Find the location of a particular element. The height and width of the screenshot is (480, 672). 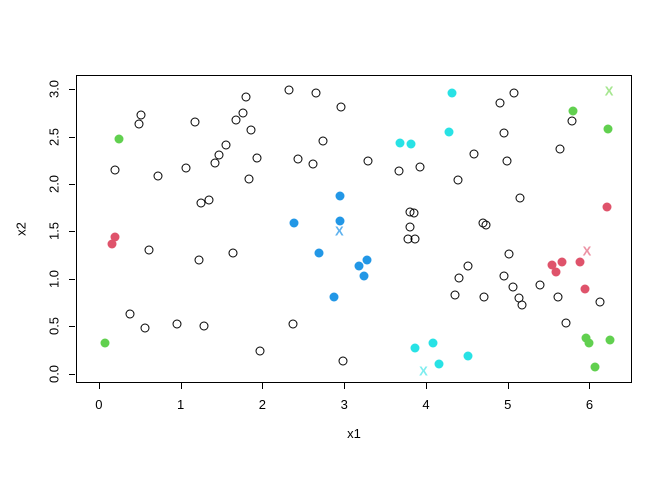

y-axis-tick-label: 2.5 is located at coordinates (54, 136).